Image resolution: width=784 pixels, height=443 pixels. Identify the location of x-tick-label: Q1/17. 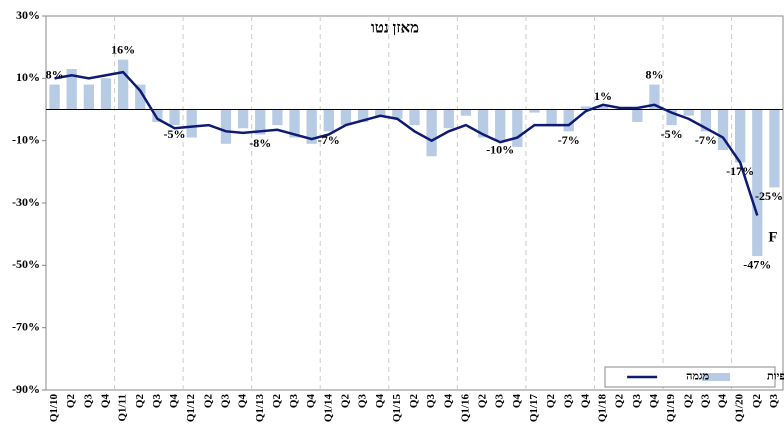
(534, 408).